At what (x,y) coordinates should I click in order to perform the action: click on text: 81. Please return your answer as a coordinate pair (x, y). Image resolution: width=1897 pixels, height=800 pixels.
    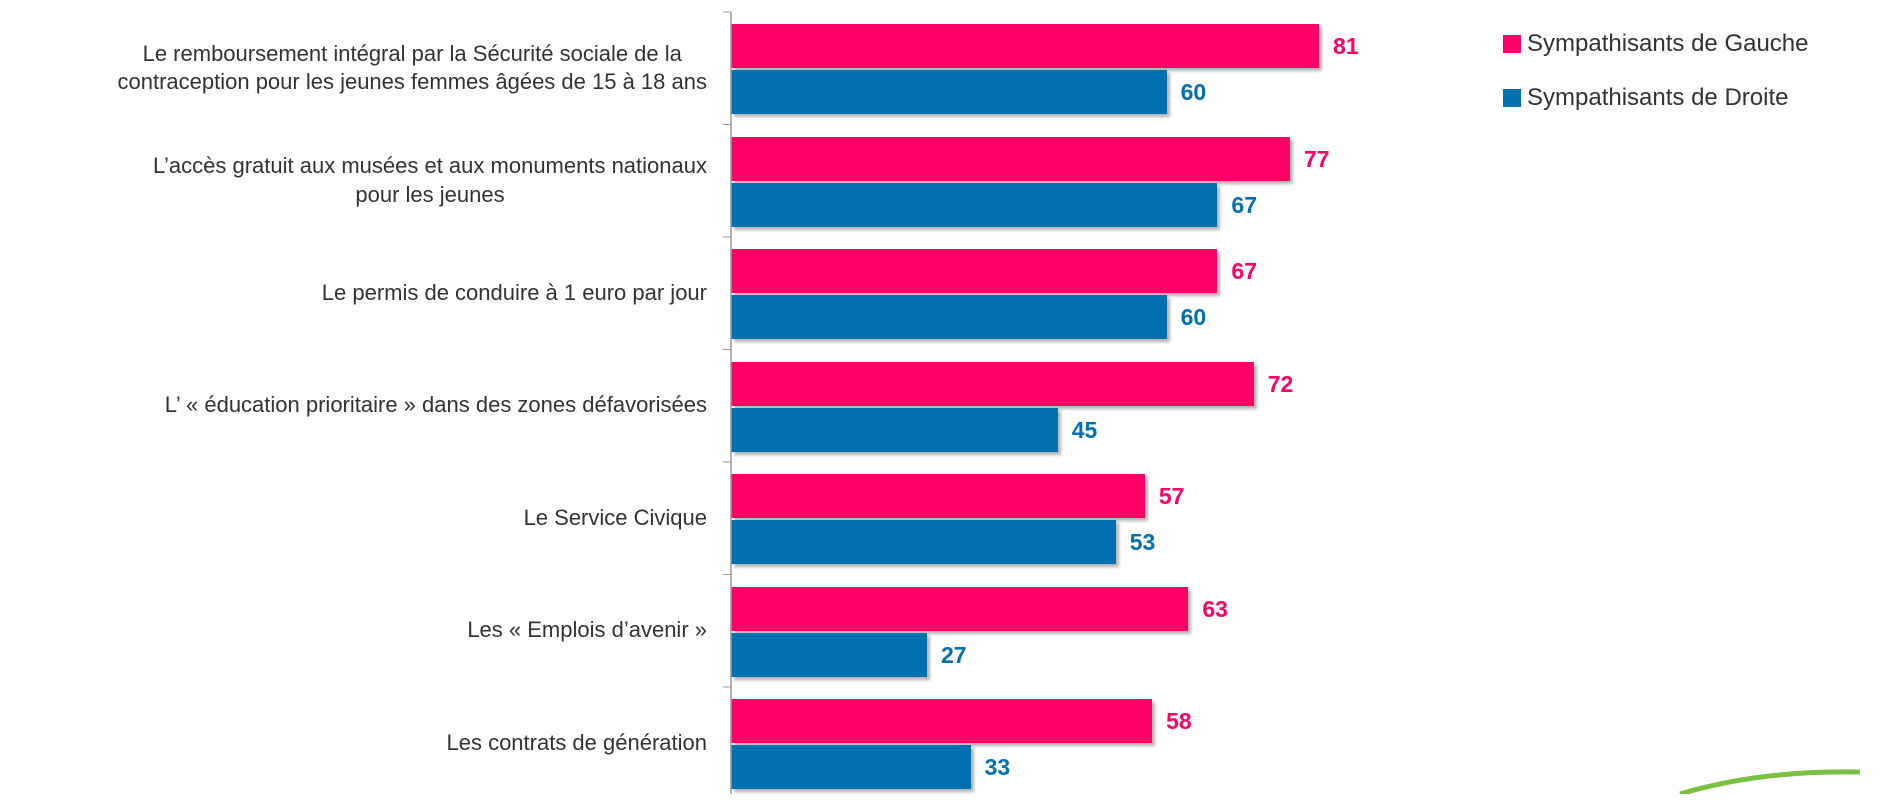
    Looking at the image, I should click on (1346, 46).